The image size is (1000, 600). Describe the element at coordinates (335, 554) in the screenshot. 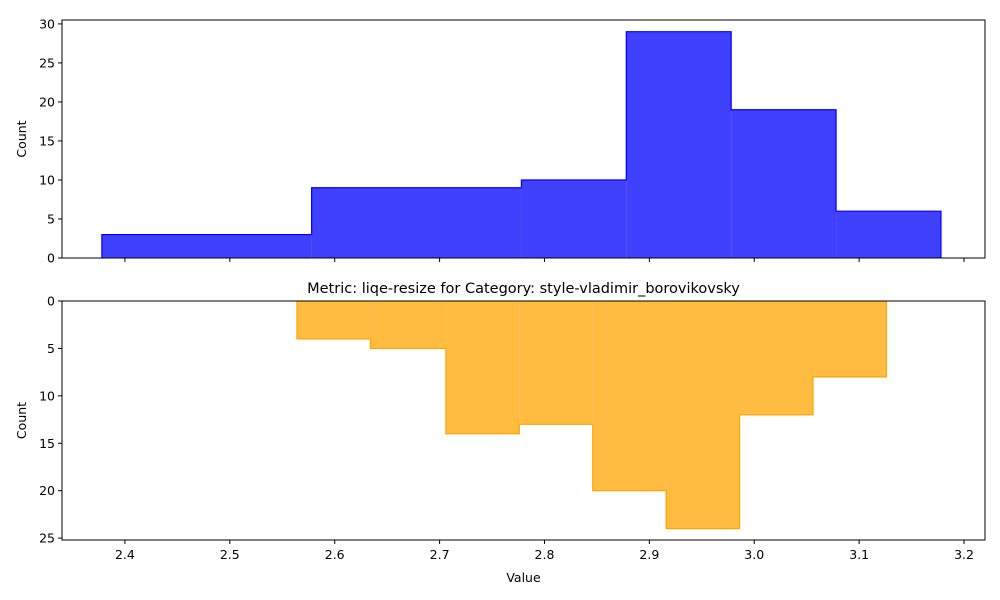

I see `x-tick-label: 2.6` at that location.